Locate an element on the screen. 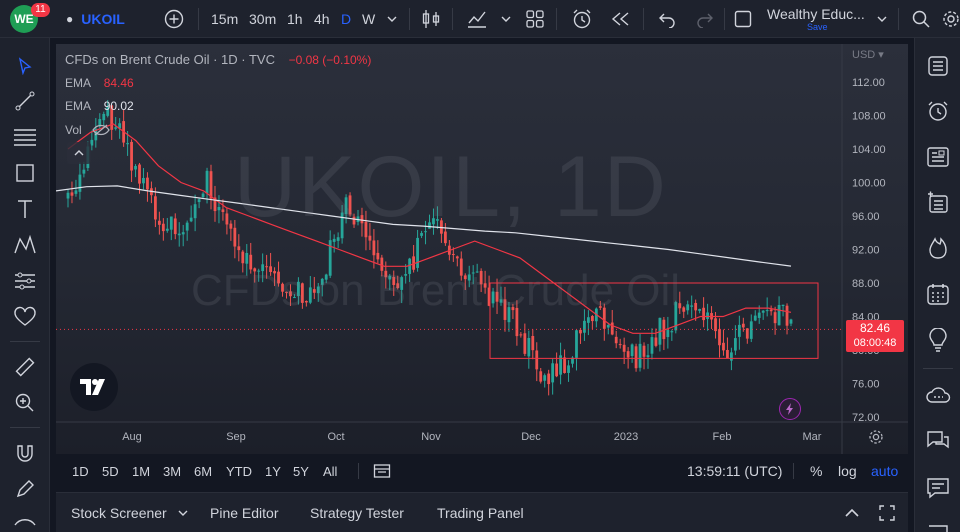 The height and width of the screenshot is (532, 960). settings-button is located at coordinates (951, 19).